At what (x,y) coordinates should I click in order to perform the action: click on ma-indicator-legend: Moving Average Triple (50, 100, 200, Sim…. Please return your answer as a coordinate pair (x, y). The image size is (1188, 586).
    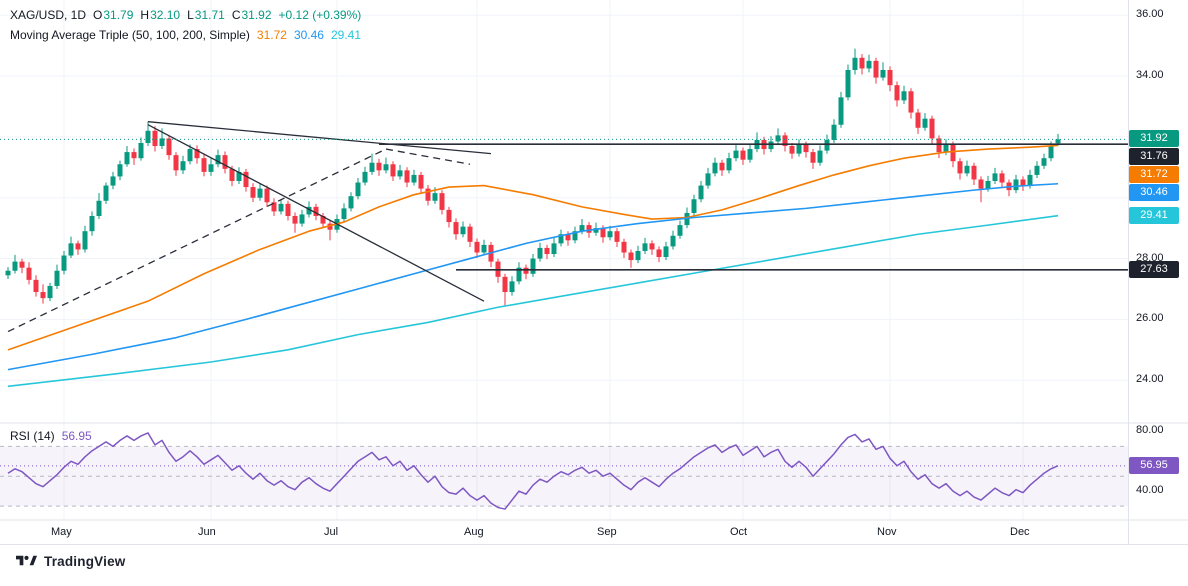
    Looking at the image, I should click on (185, 35).